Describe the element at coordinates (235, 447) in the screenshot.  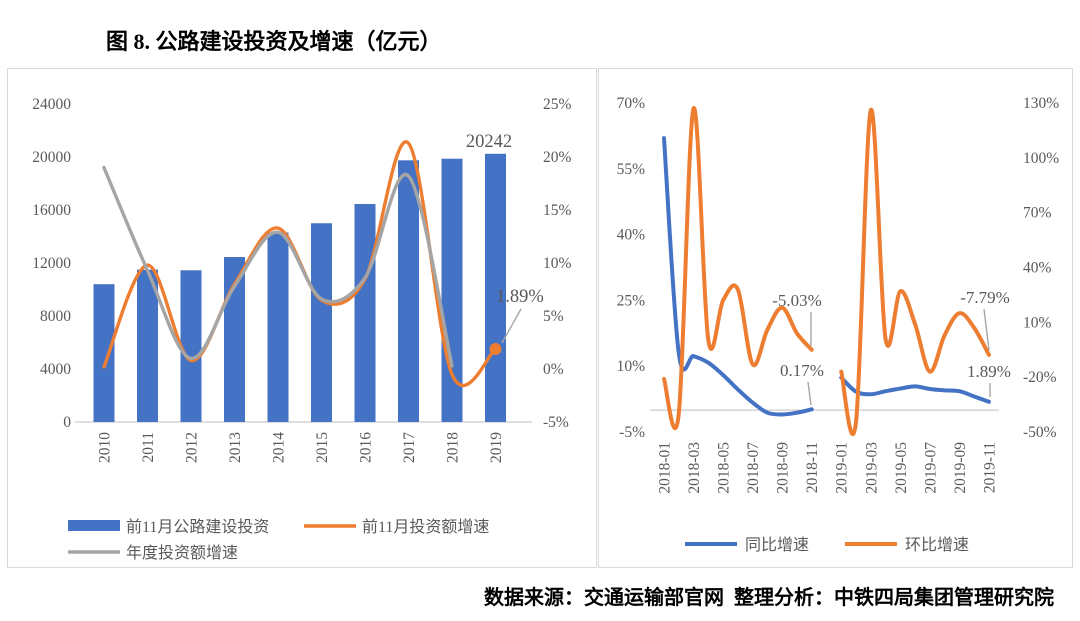
I see `x-tick-label: 2013` at that location.